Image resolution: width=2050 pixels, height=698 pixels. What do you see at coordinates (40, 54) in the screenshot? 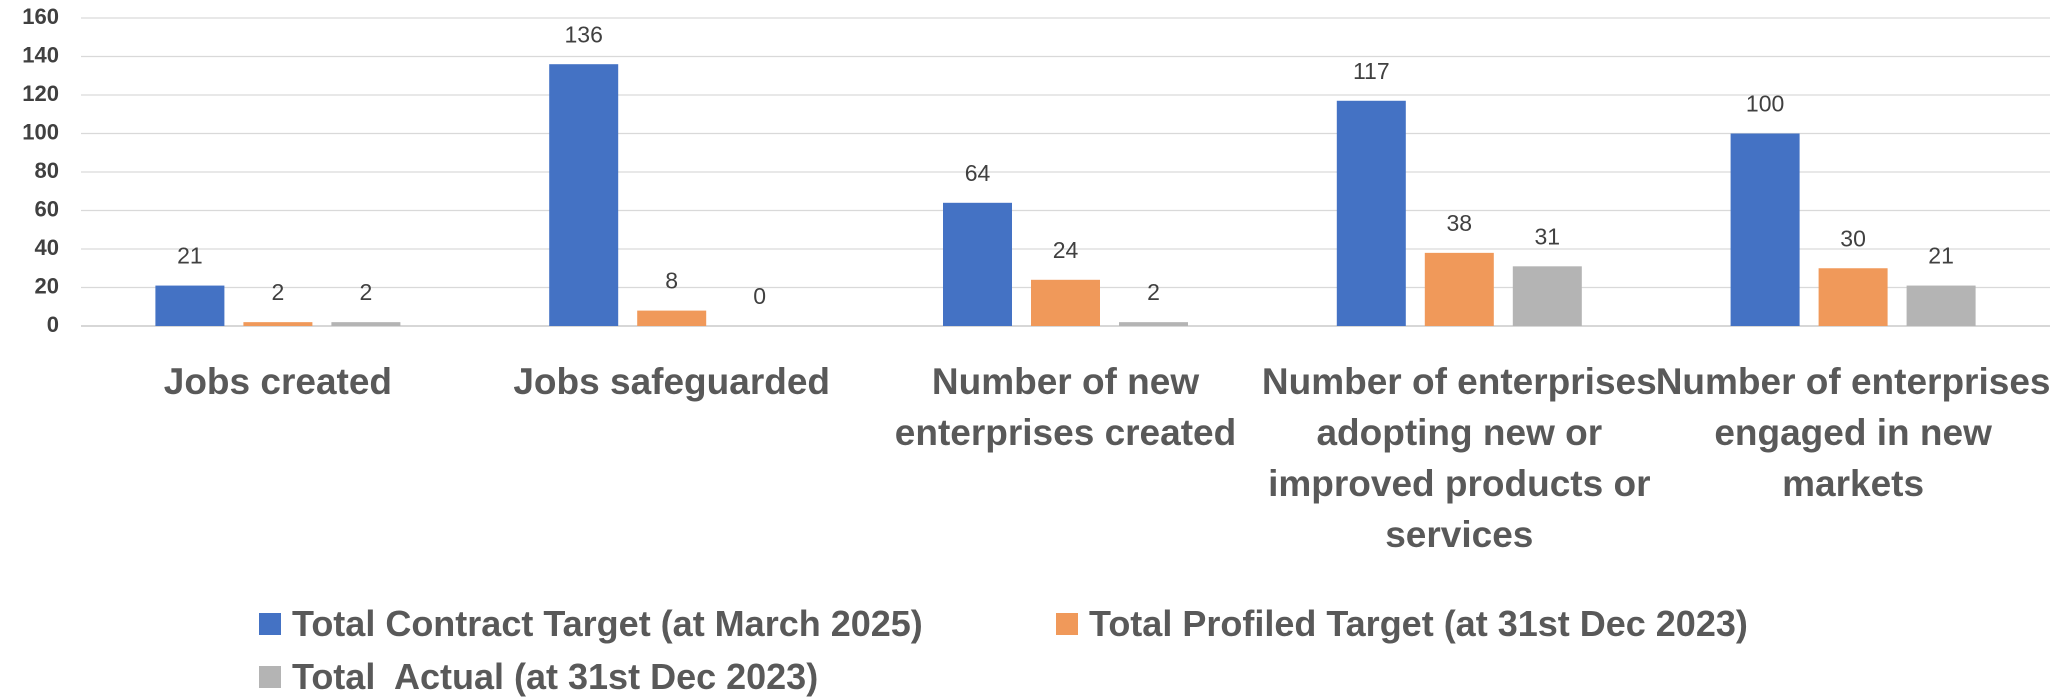
I see `y-tick-label: 140` at bounding box center [40, 54].